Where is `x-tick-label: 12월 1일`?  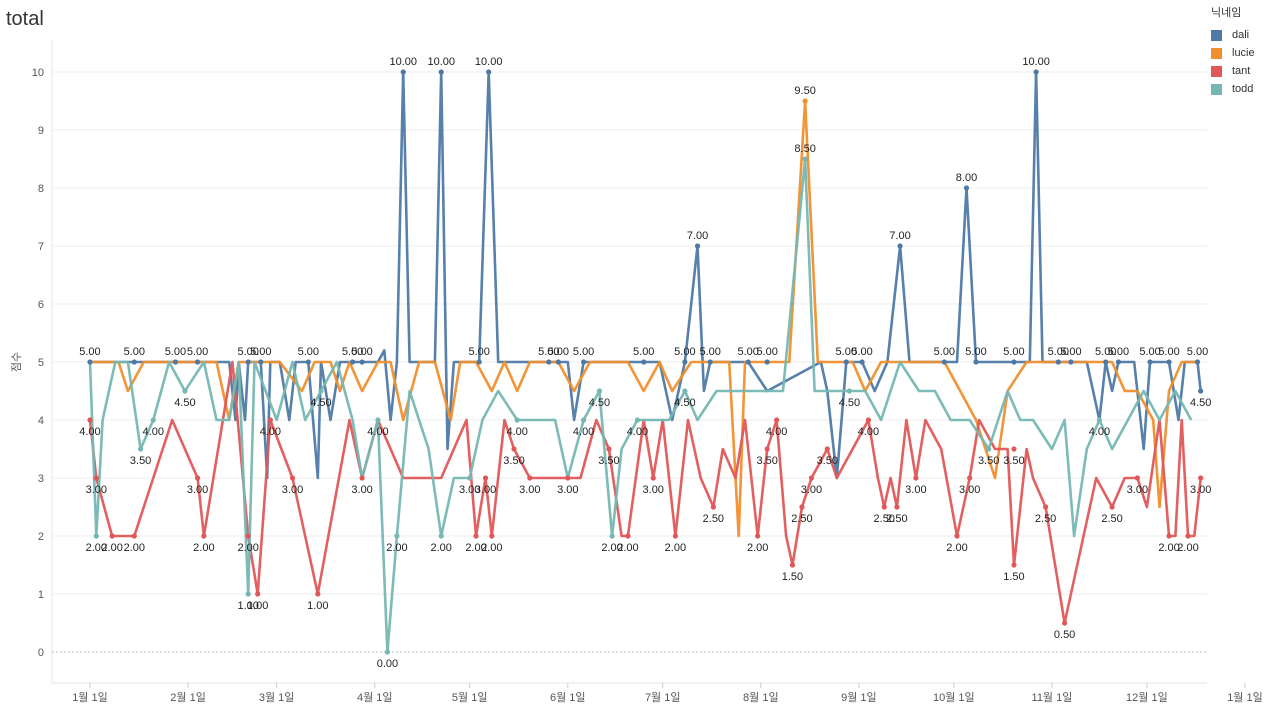
x-tick-label: 12월 1일 is located at coordinates (1147, 697).